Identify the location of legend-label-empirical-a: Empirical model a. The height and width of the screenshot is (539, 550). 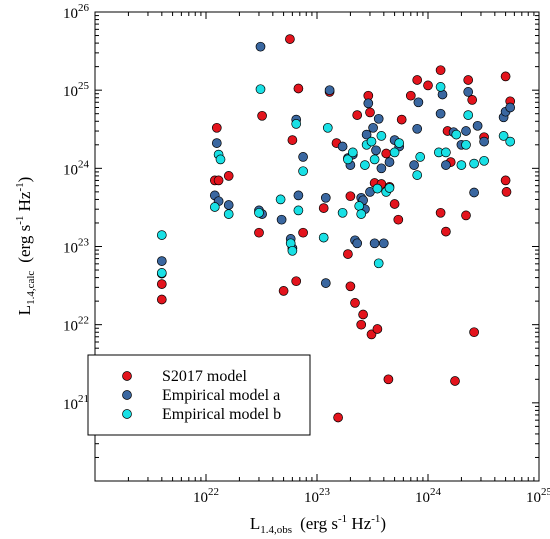
(221, 395).